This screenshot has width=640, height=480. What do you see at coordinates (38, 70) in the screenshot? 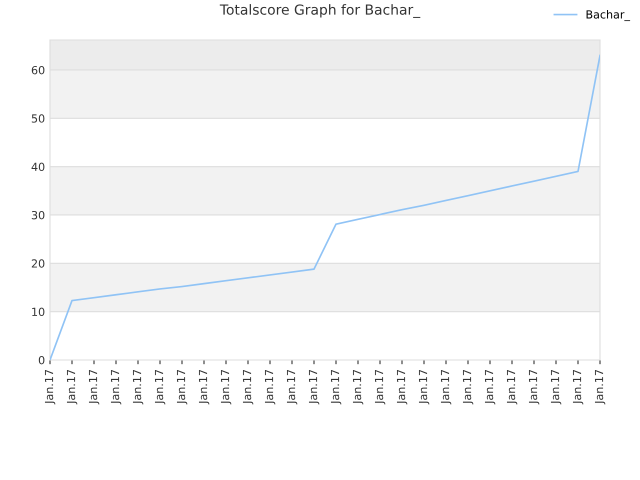
I see `y-tick-label: 60` at bounding box center [38, 70].